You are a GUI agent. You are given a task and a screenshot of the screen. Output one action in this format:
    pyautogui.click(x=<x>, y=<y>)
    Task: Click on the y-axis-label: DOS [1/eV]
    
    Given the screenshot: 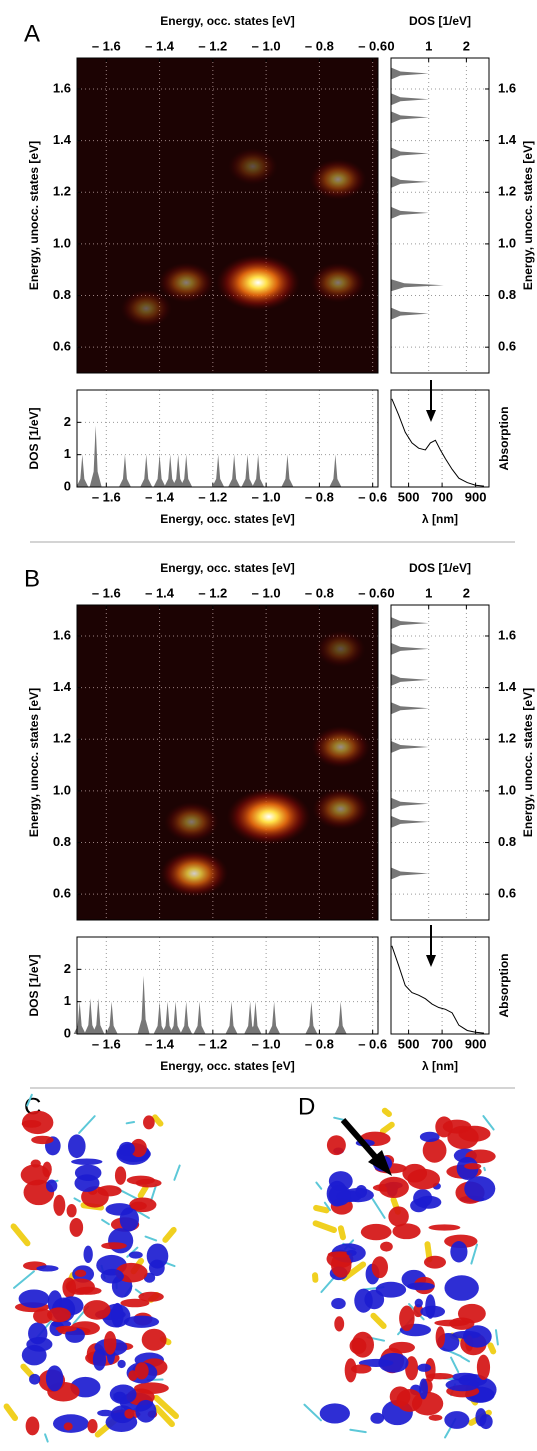 What is the action you would take?
    pyautogui.click(x=34, y=985)
    